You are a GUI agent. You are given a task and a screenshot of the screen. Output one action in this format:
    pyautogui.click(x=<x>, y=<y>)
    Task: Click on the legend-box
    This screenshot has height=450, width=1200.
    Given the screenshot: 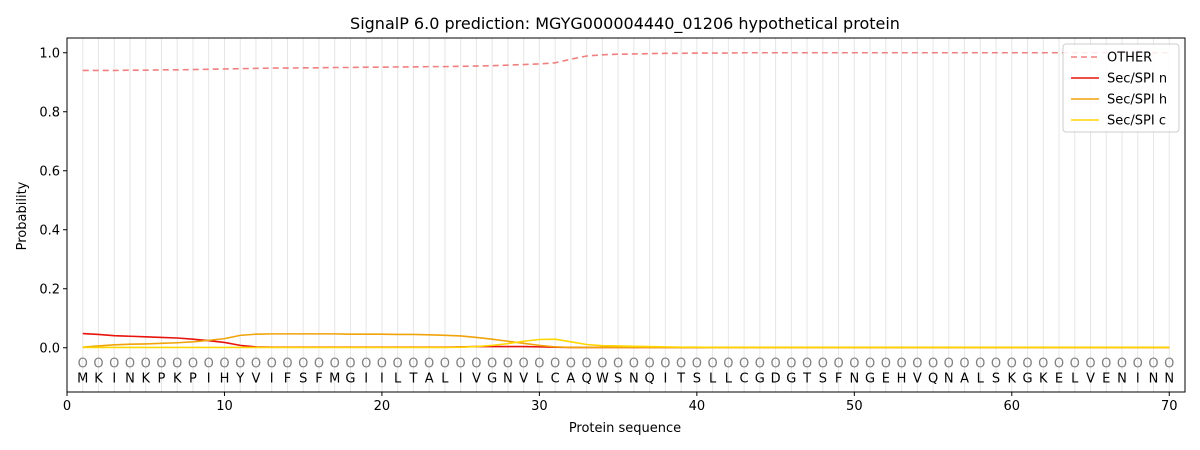 What is the action you would take?
    pyautogui.click(x=1121, y=88)
    